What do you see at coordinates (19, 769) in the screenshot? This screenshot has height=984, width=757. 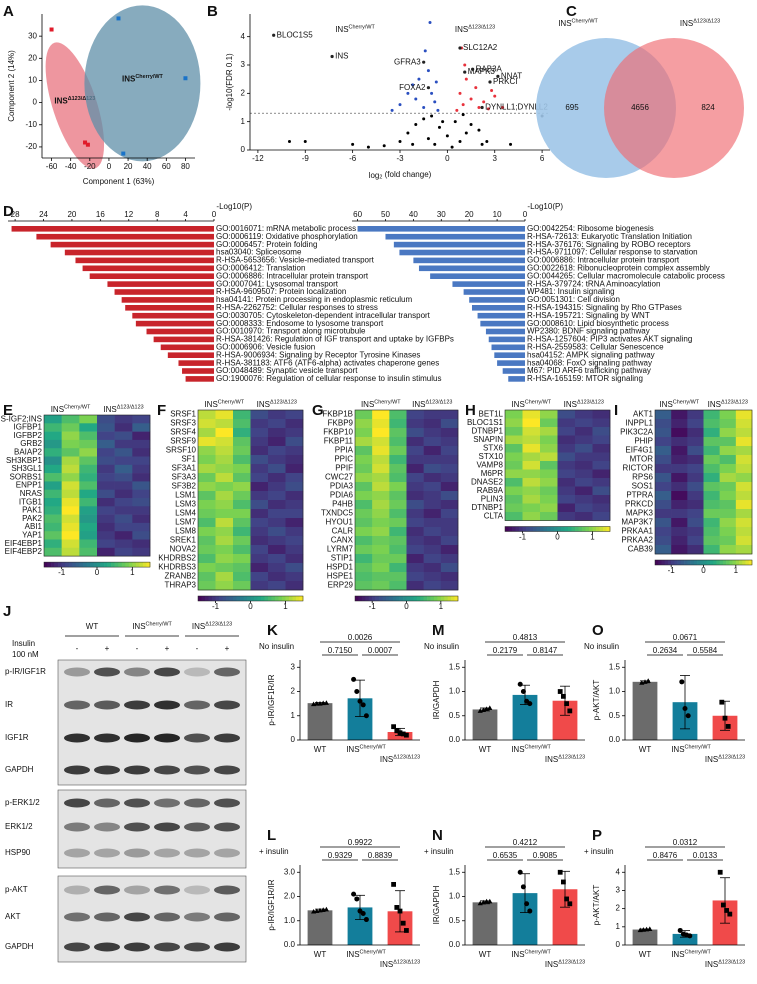 I see `blot-row-label: GAPDH` at bounding box center [19, 769].